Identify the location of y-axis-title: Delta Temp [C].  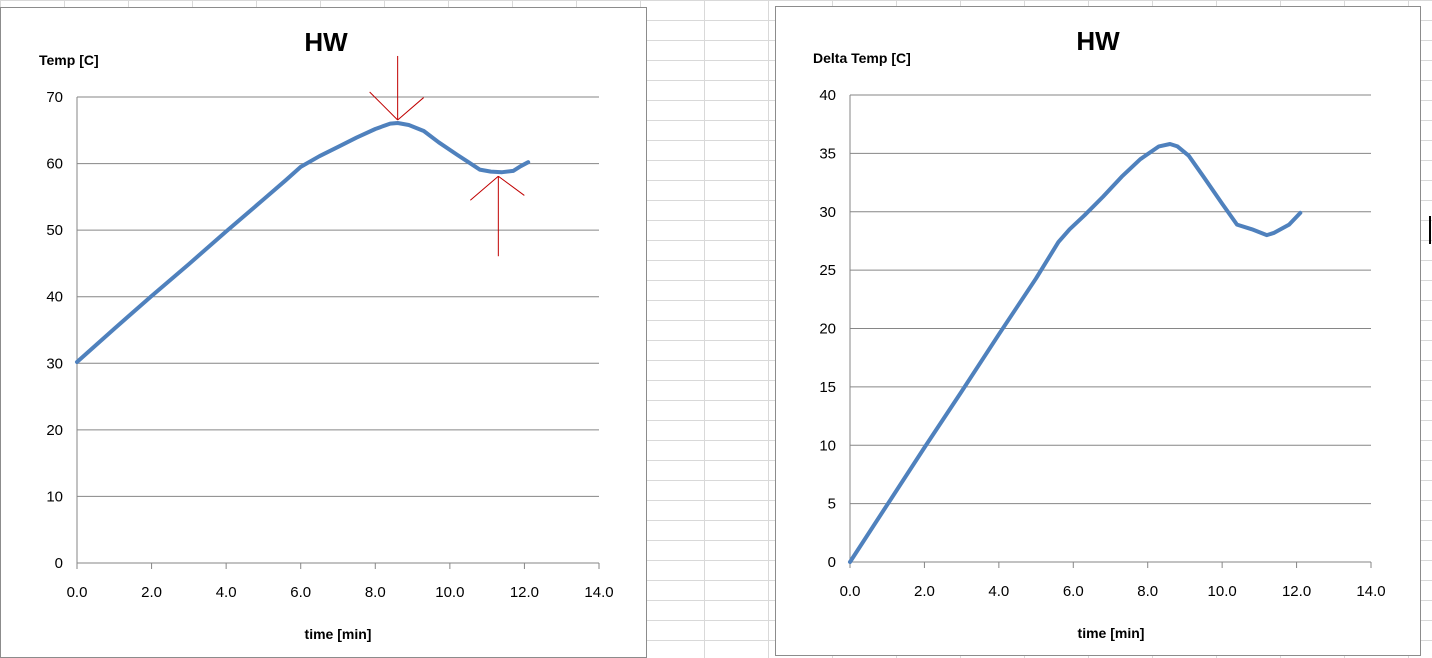
(862, 58).